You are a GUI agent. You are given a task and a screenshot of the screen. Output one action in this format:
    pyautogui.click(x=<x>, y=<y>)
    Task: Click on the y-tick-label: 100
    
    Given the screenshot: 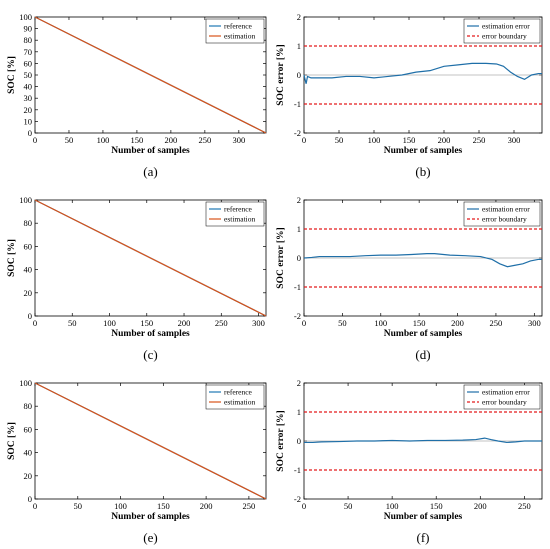 What is the action you would take?
    pyautogui.click(x=25, y=17)
    